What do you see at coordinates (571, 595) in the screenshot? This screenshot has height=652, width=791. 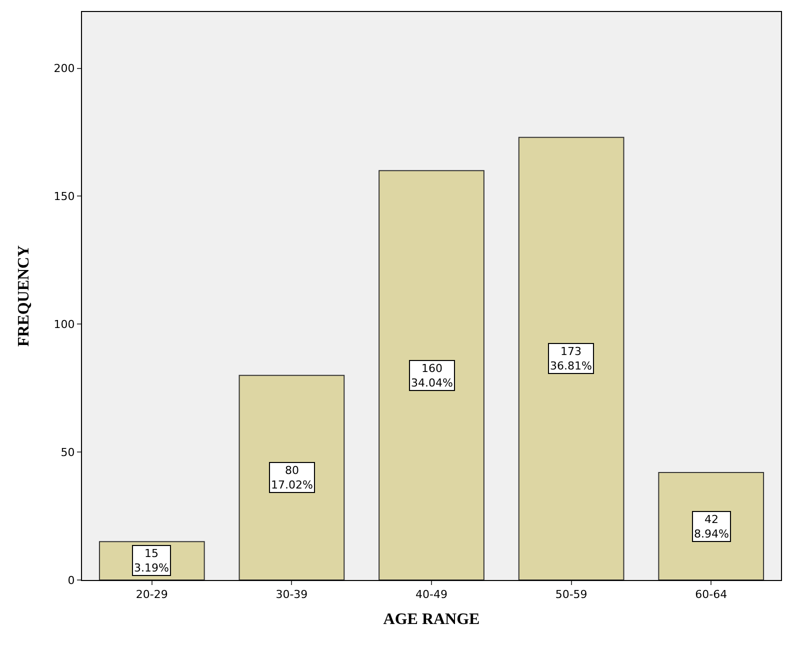 I see `x-tick-label: 50-59` at bounding box center [571, 595].